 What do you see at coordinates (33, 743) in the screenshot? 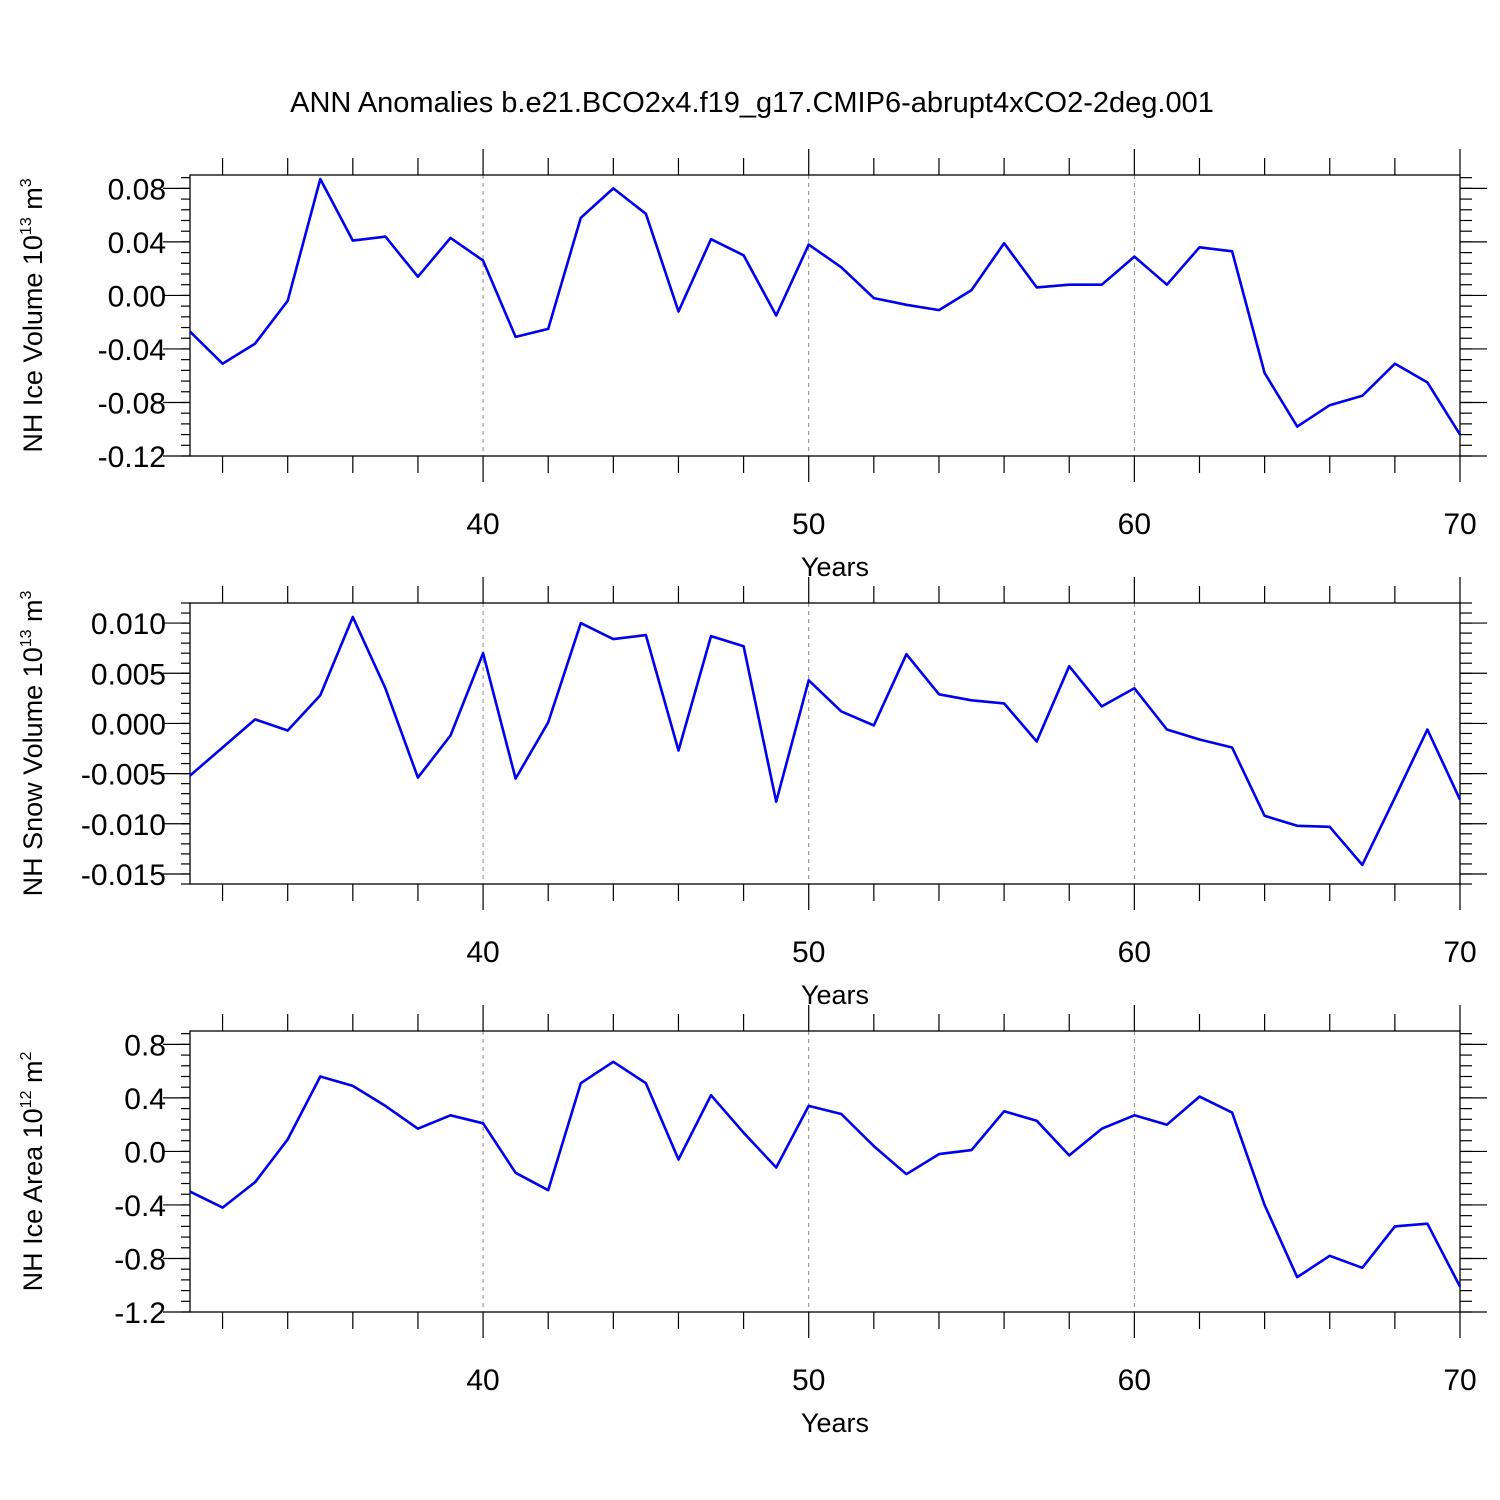
I see `y-axis-label: NH Snow Volume 1013 m3` at bounding box center [33, 743].